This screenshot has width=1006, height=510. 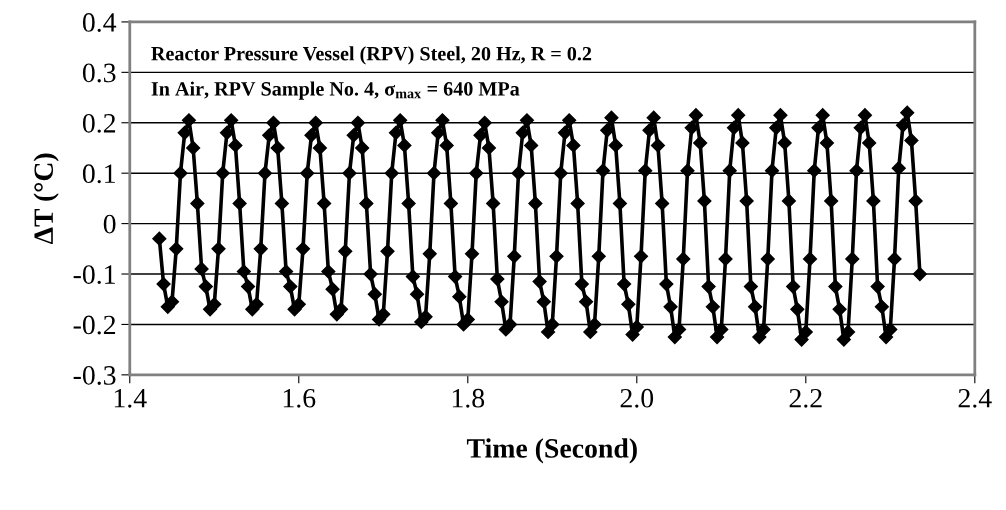 What do you see at coordinates (805, 398) in the screenshot?
I see `x-tick-label: 2.2` at bounding box center [805, 398].